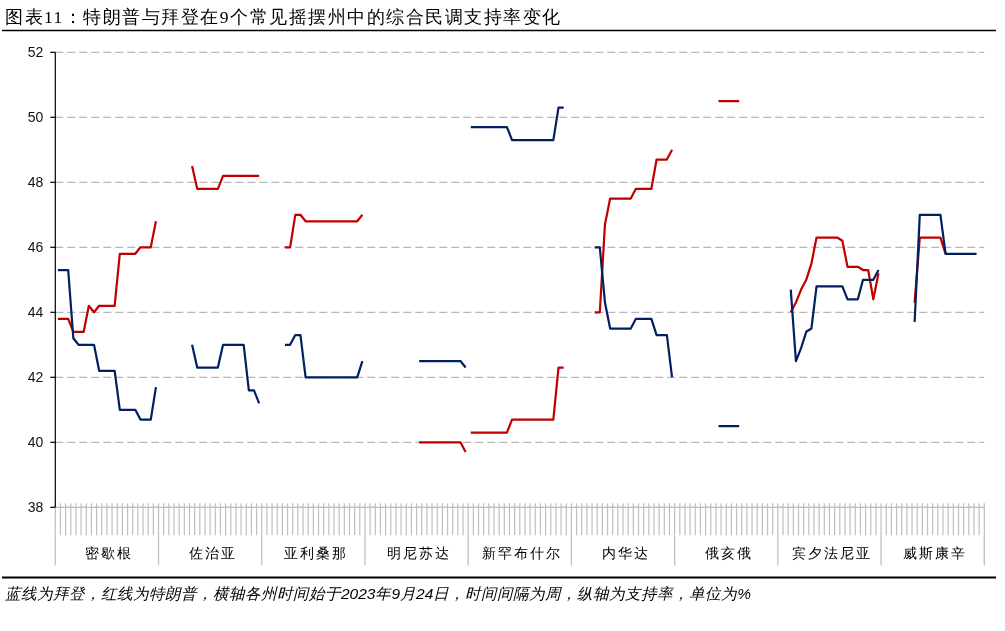  Describe the element at coordinates (109, 554) in the screenshot. I see `x-tick-label: 密歇根` at that location.